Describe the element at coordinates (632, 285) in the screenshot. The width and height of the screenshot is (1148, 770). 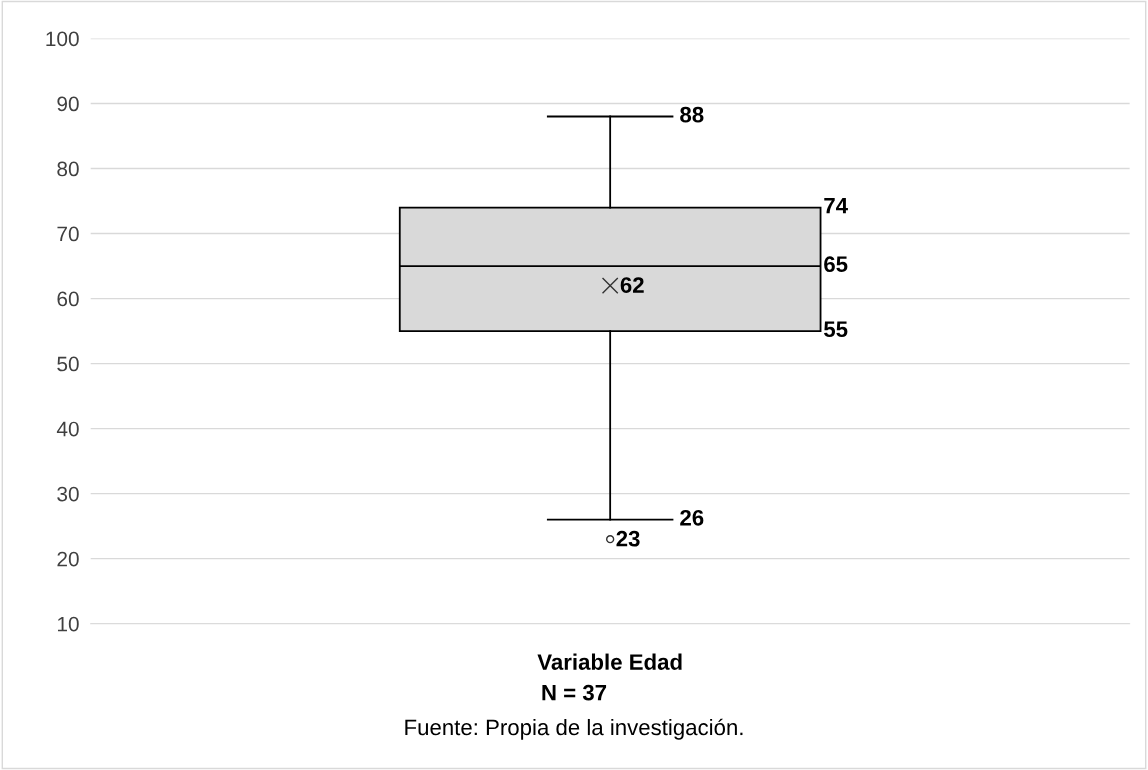
I see `annotation: 62` at that location.